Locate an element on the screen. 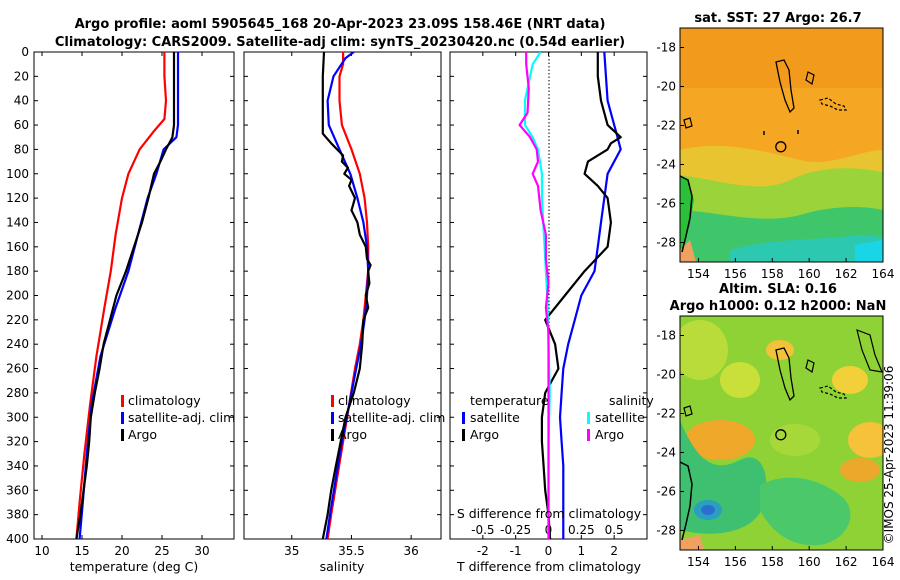 This screenshot has width=900, height=580. sla-map-y-ticks: -18 -20 -22 -24 -26 -28 is located at coordinates (670, 433).